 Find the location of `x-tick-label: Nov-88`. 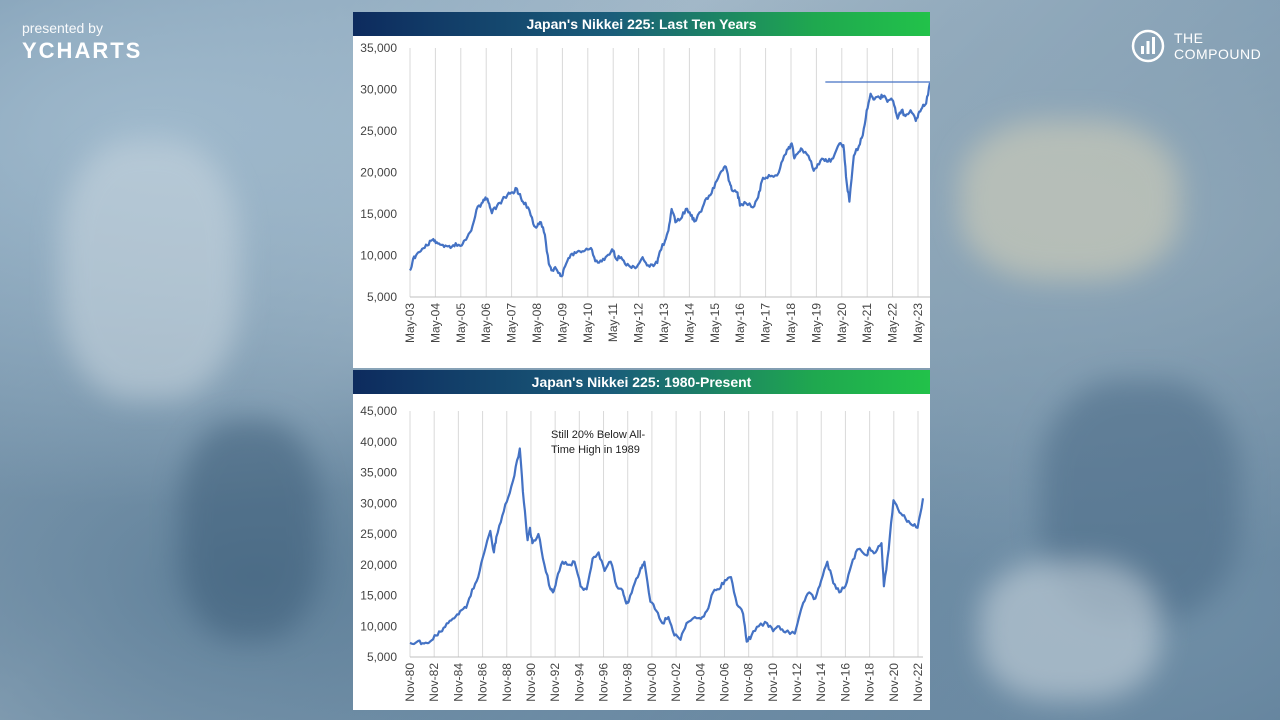

x-tick-label: Nov-88 is located at coordinates (507, 682).